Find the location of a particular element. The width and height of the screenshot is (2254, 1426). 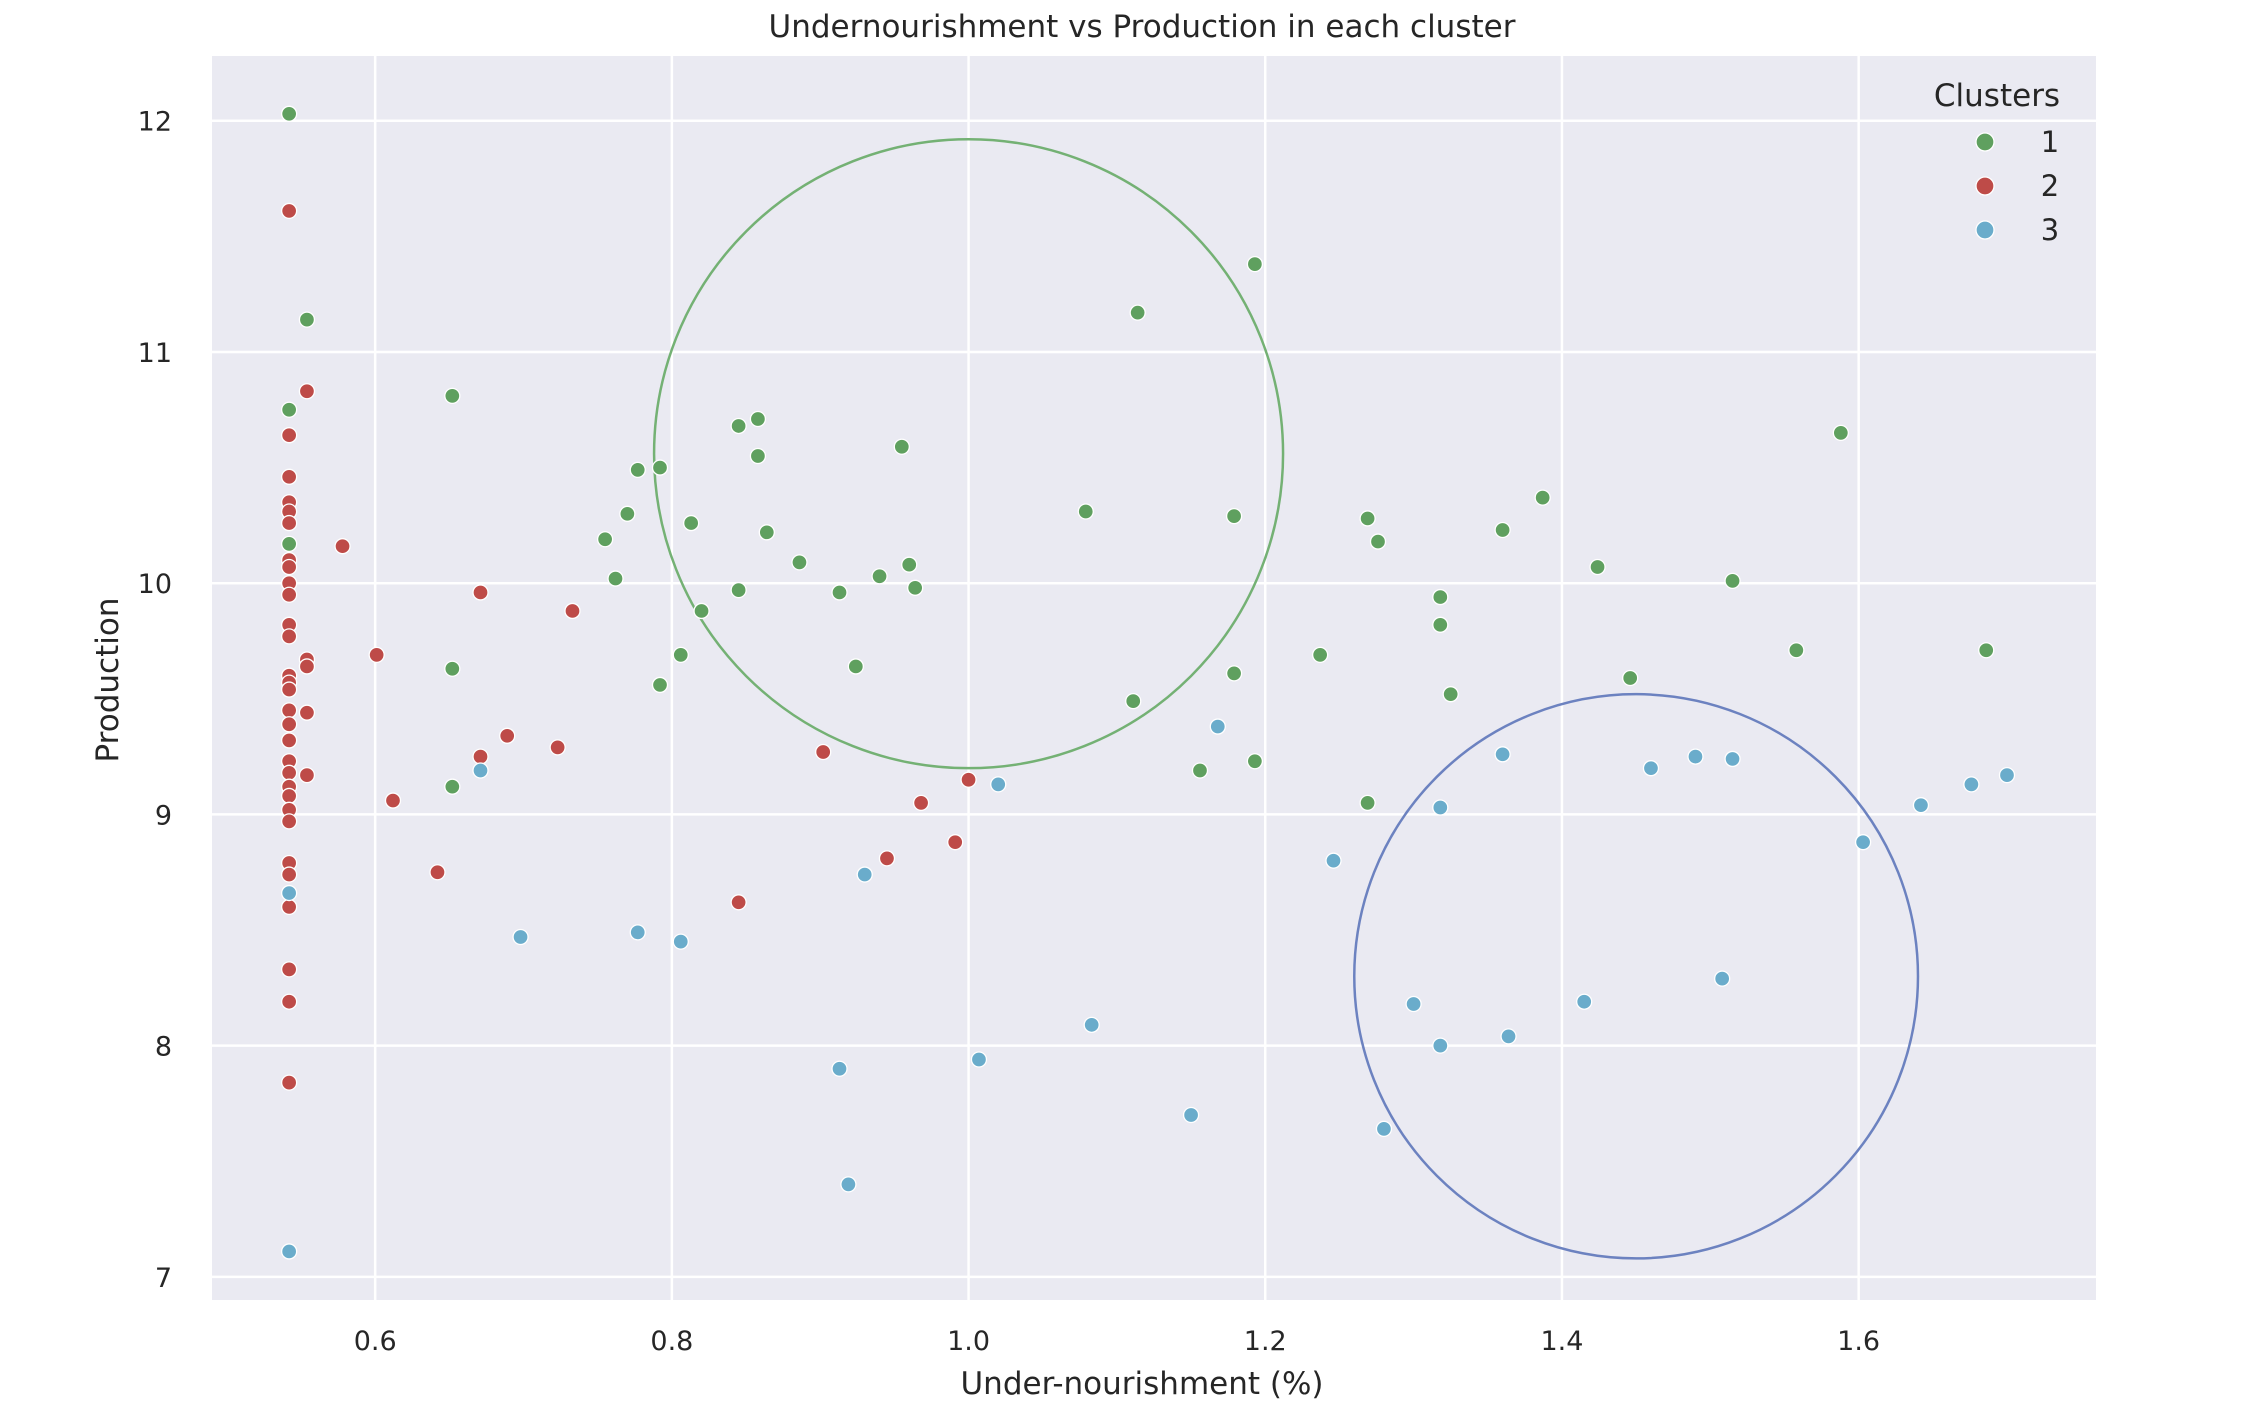

legend-entries: 1 2 3 is located at coordinates (2017, 186).